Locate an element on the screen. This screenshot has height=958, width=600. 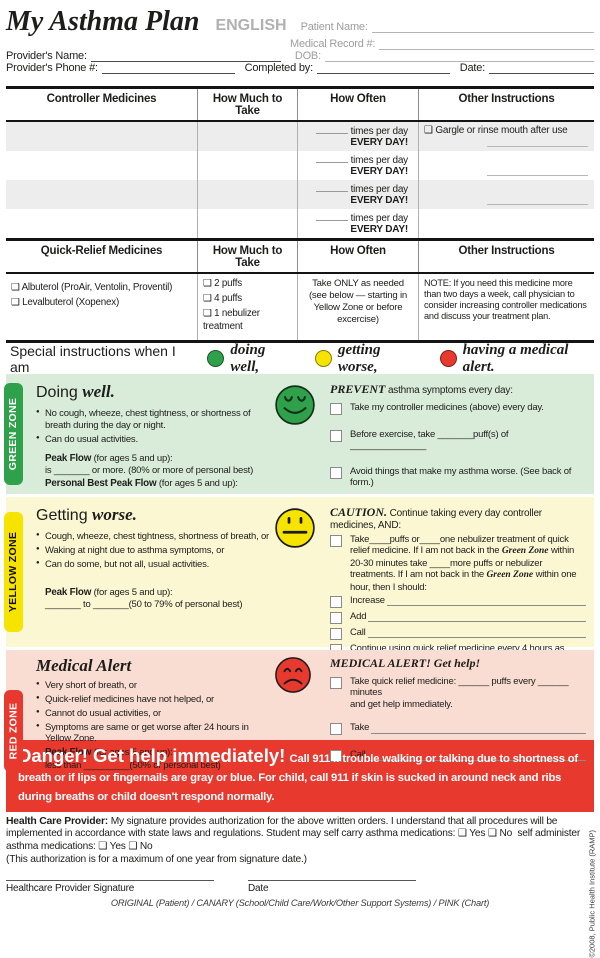
copyright-notice: ©2008, Public Health Institute (RAMP) is located at coordinates (592, 894).